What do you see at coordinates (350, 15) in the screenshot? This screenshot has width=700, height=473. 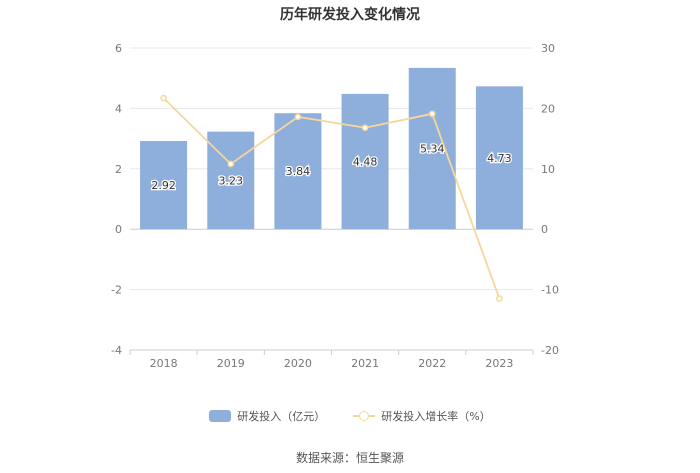 I see `chart-title: 历年研发投入变化情况` at bounding box center [350, 15].